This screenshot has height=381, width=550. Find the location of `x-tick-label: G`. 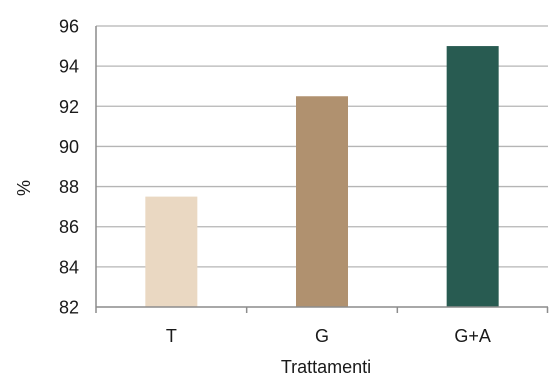

x-tick-label: G is located at coordinates (322, 336).